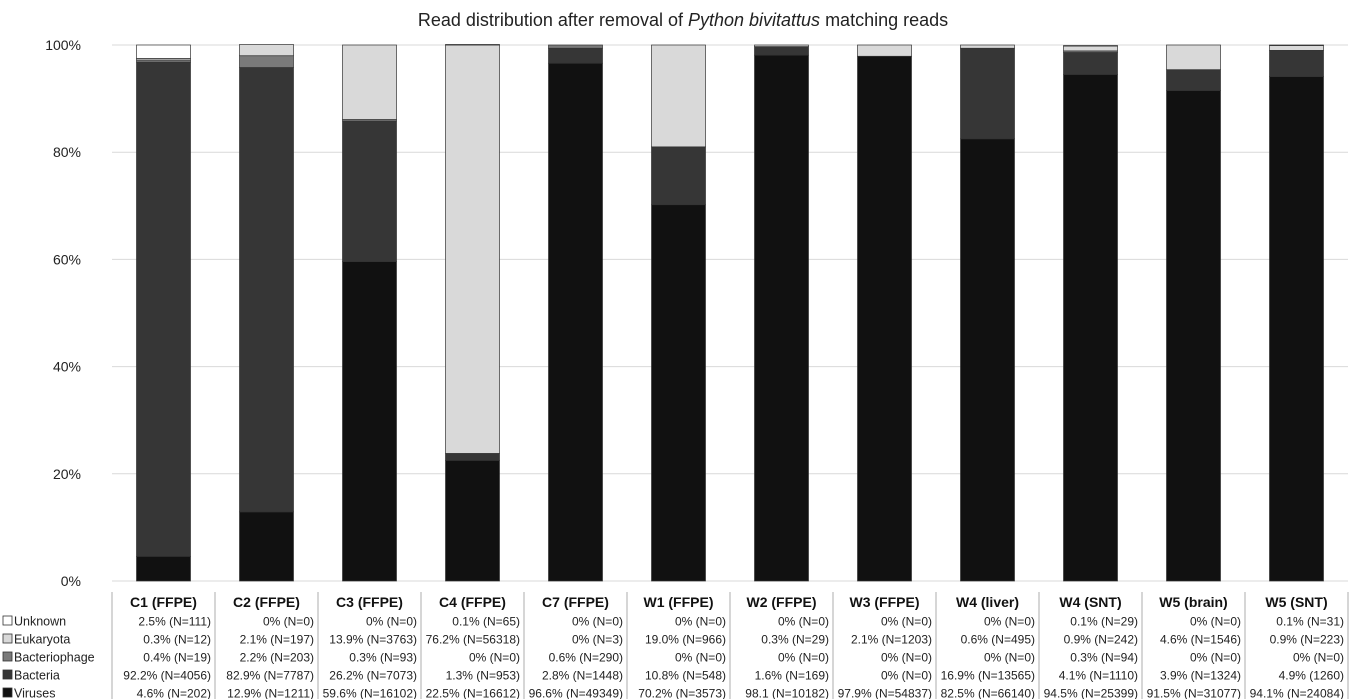 The height and width of the screenshot is (699, 1356). What do you see at coordinates (576, 693) in the screenshot?
I see `table-cell-viruses: 96.6% (N=49349)` at bounding box center [576, 693].